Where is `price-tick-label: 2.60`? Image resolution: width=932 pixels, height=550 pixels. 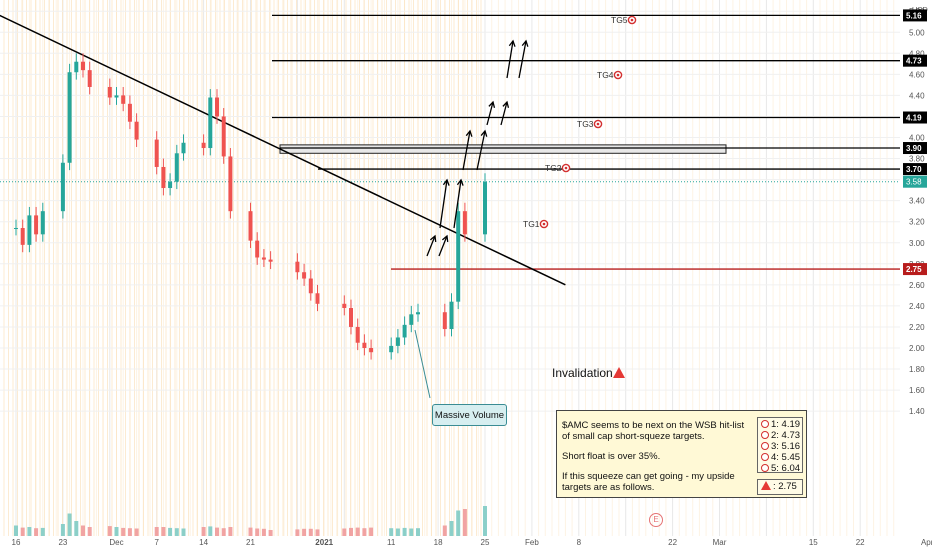
price-tick-label: 2.60 is located at coordinates (917, 285).